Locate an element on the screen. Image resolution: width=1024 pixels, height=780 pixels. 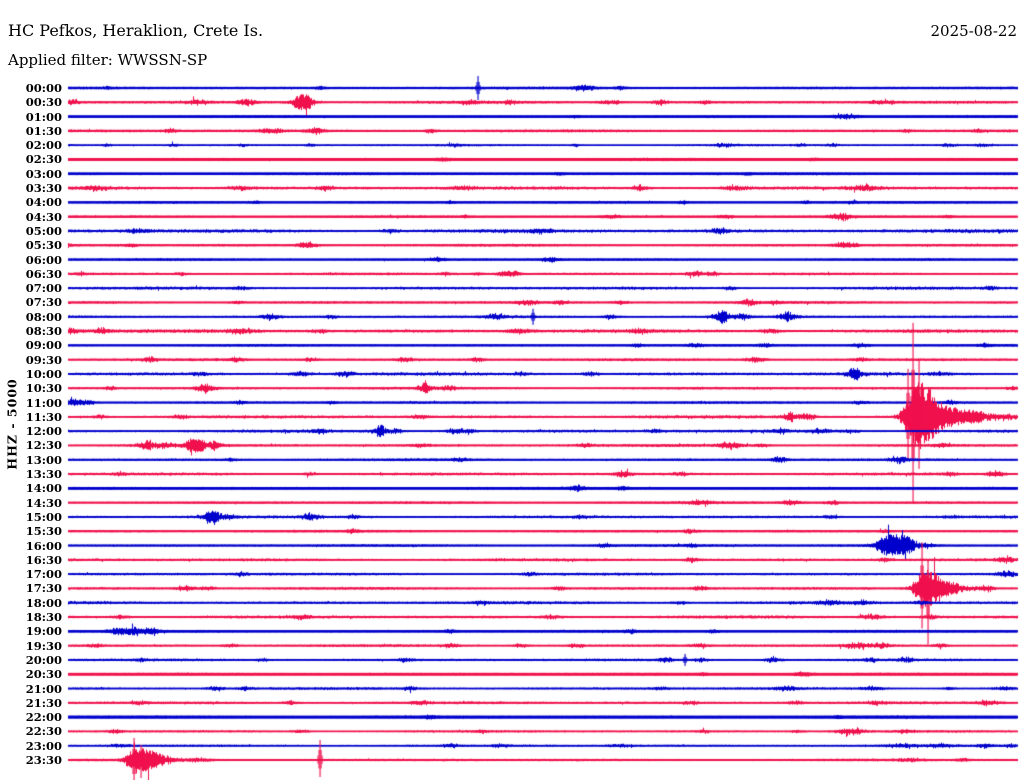
time-label: 12:00 is located at coordinates (43, 431).